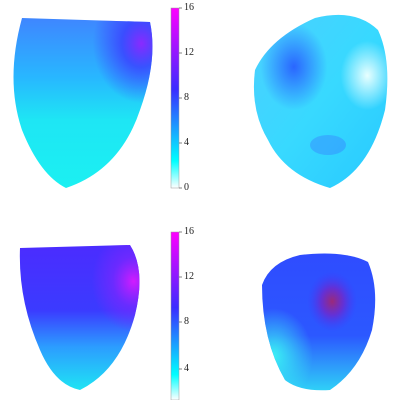 This screenshot has width=400, height=405. I want to click on colorbar-top-tick: 0, so click(186, 187).